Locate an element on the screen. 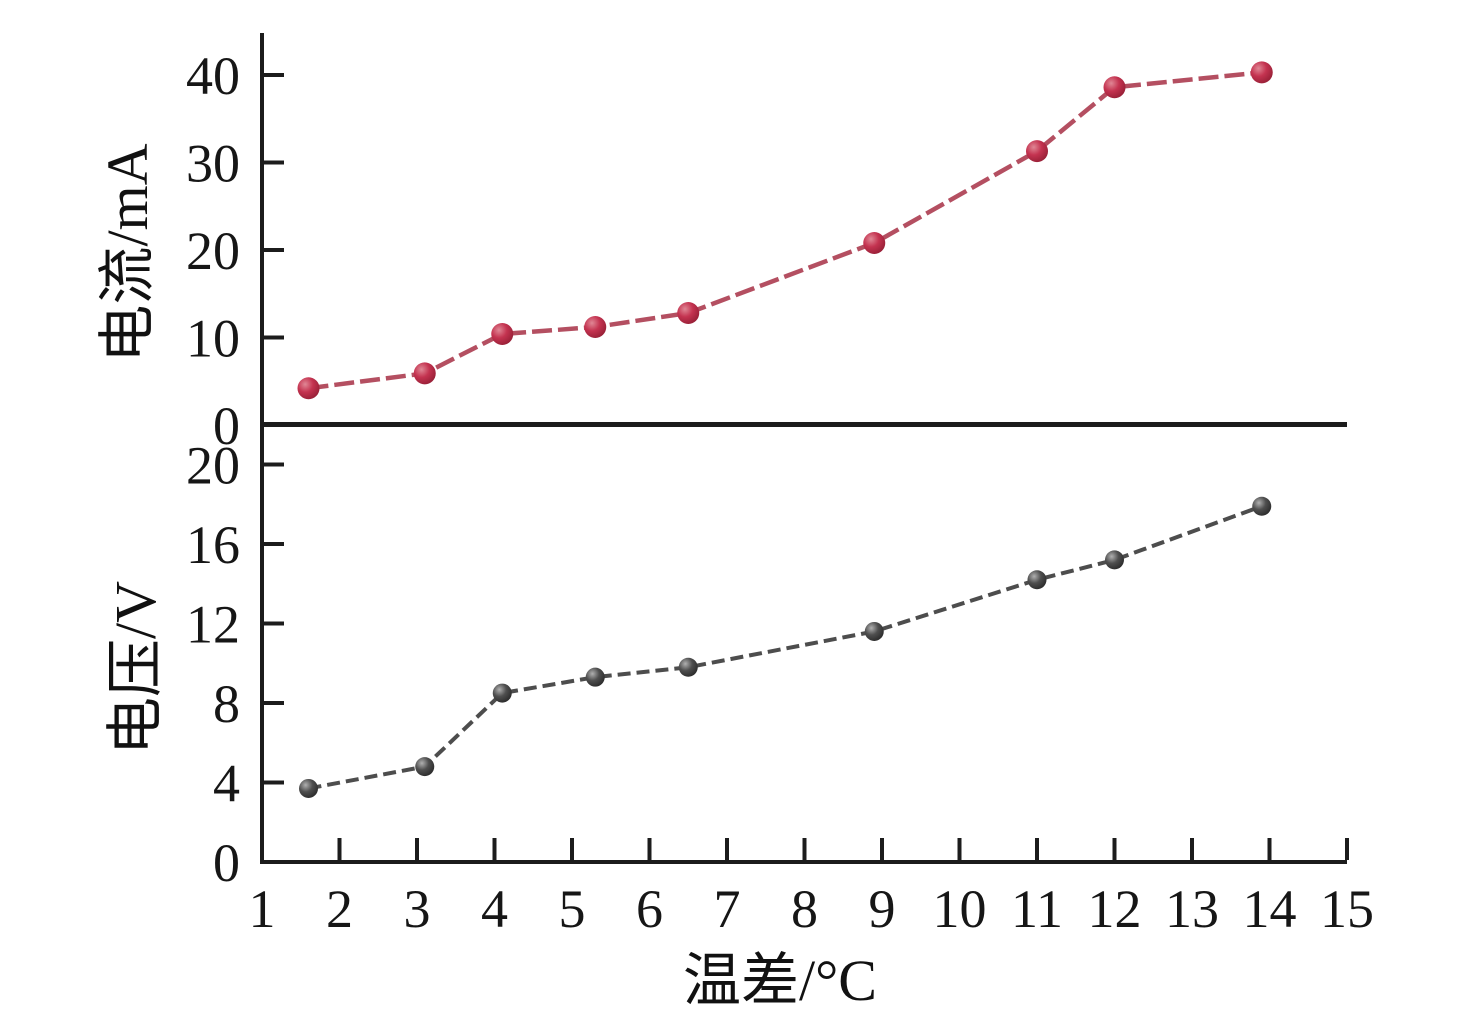  svg-text: 2 is located at coordinates (339, 909).